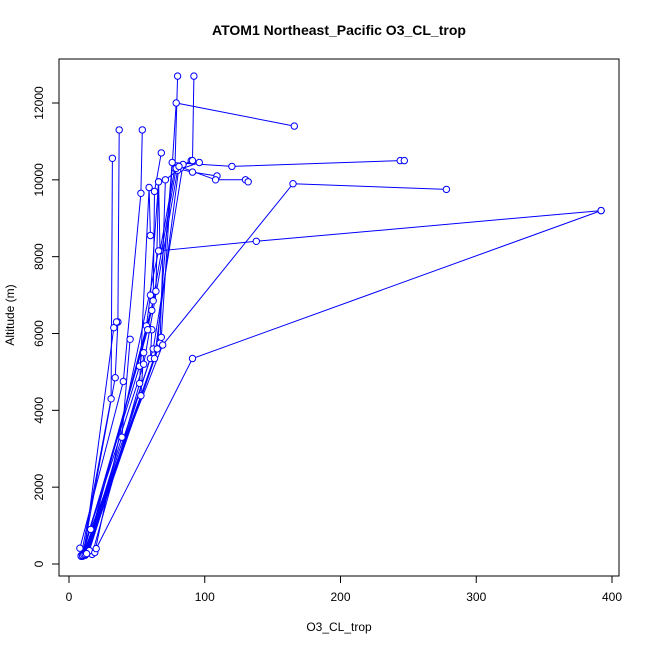 This screenshot has height=650, width=650. Describe the element at coordinates (339, 30) in the screenshot. I see `chart-title: ATOM1 Northeast_Pacific O3_CL_trop` at that location.